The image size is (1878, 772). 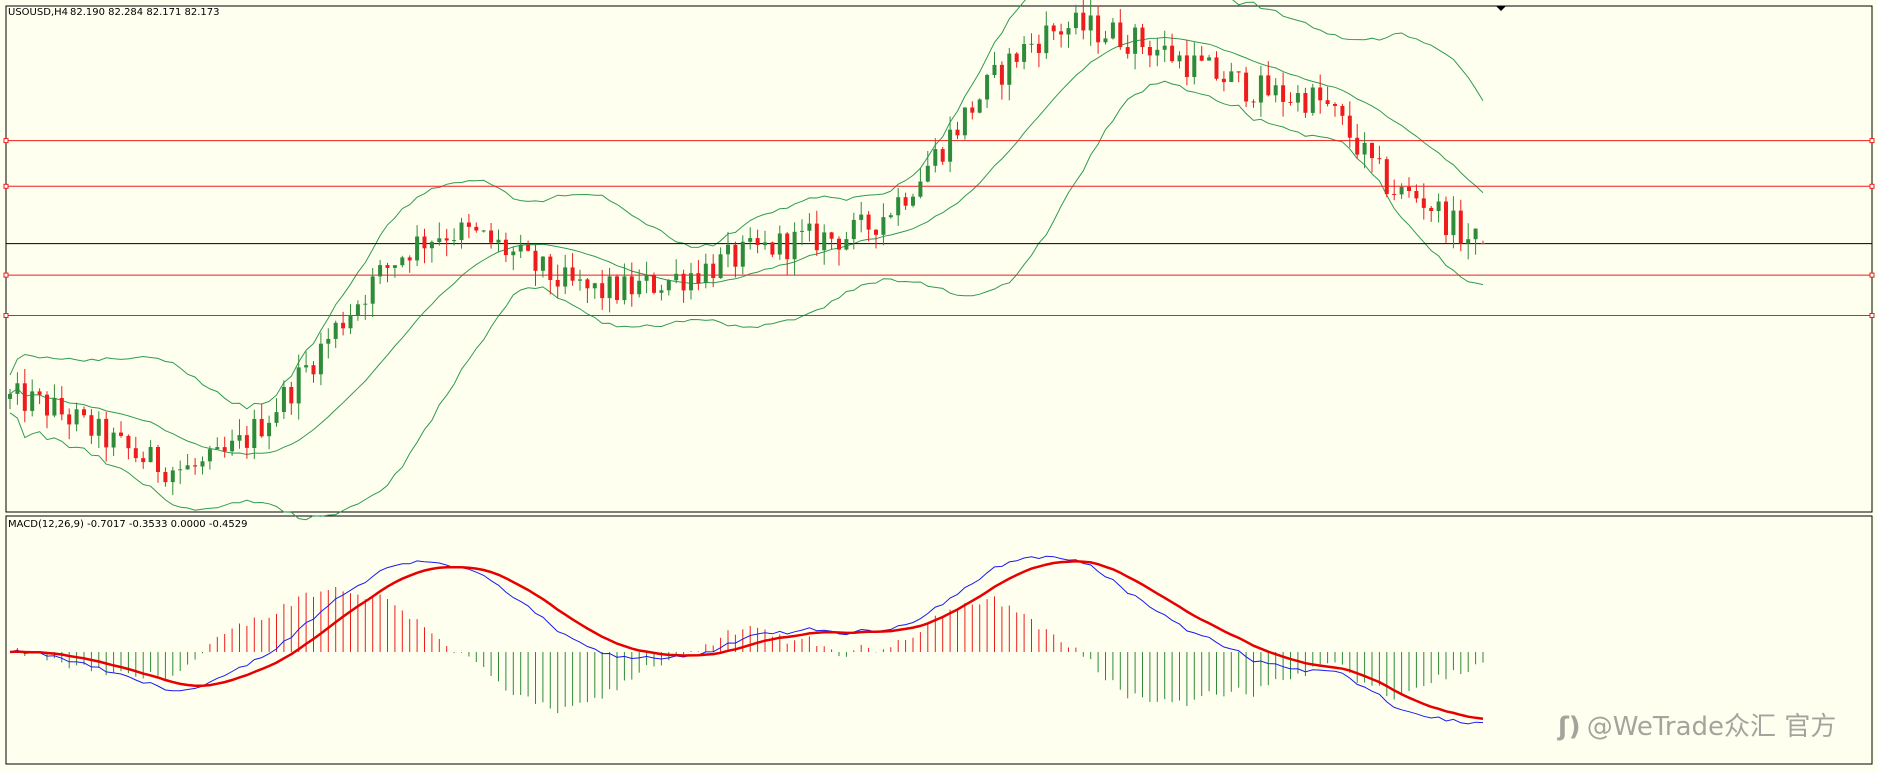 What do you see at coordinates (750, 650) in the screenshot?
I see `macd-histogram` at bounding box center [750, 650].